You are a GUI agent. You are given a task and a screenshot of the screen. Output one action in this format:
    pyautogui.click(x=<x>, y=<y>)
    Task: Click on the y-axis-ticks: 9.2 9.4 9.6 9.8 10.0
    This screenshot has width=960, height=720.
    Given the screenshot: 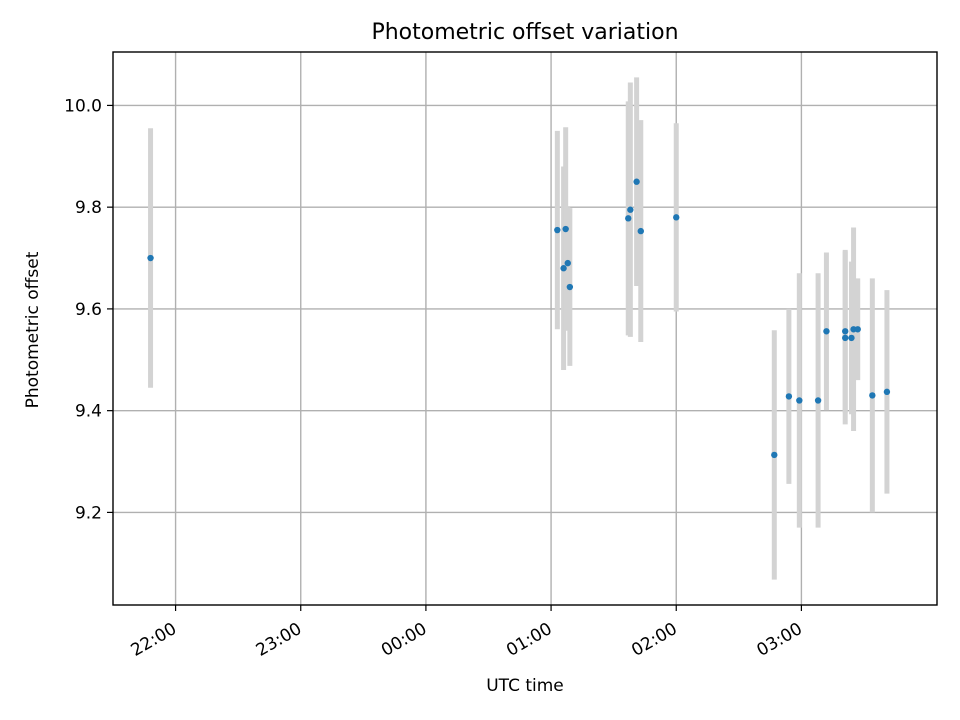 What is the action you would take?
    pyautogui.click(x=88, y=309)
    